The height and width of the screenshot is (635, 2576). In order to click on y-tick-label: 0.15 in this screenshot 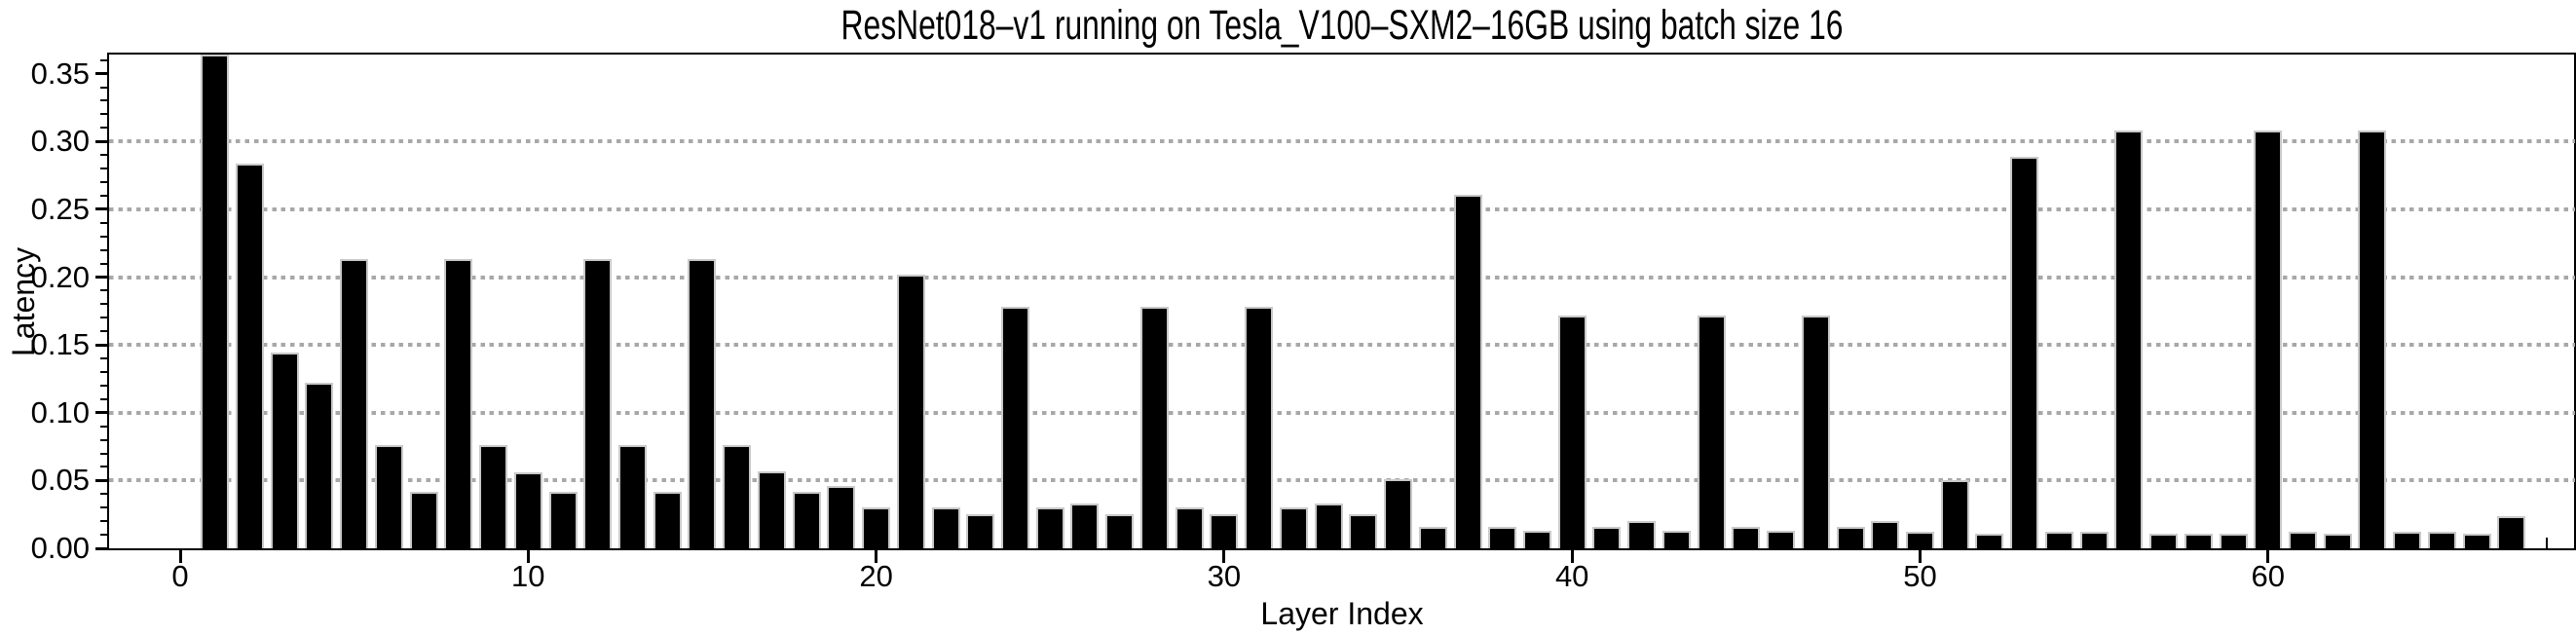, I will do `click(60, 345)`.